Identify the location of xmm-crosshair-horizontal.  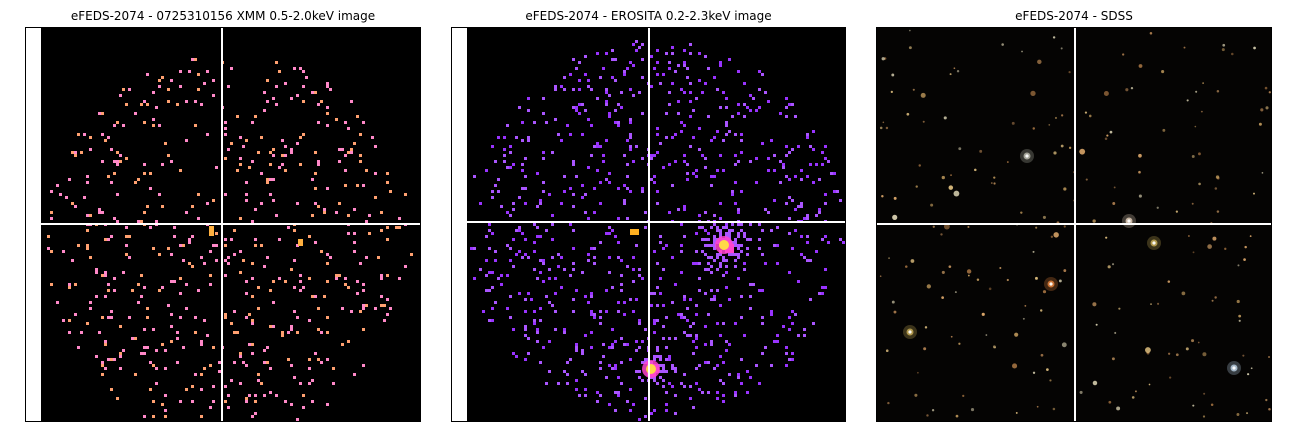
(230, 224).